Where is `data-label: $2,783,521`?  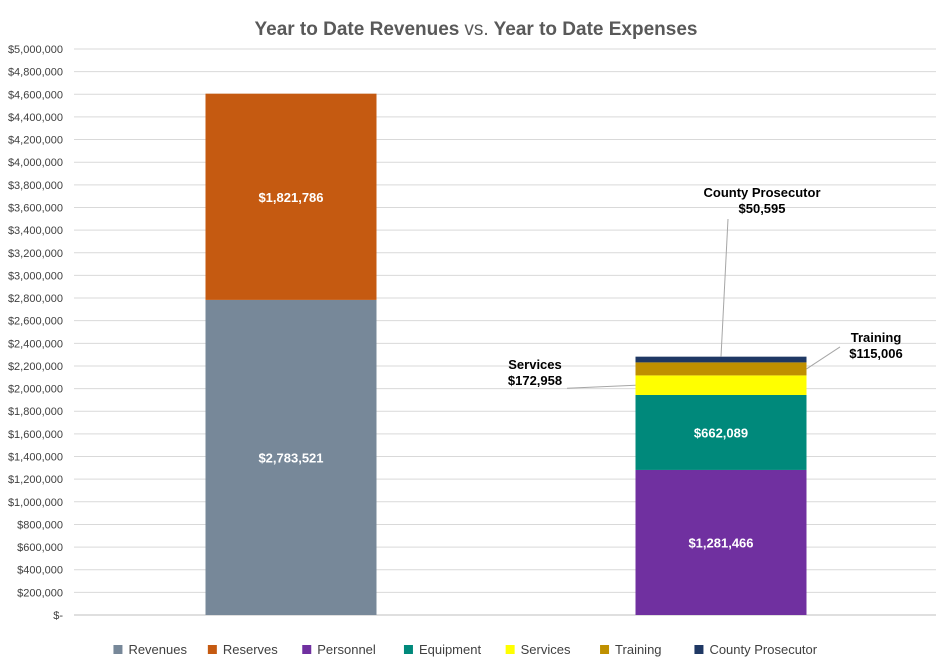
data-label: $2,783,521 is located at coordinates (290, 457).